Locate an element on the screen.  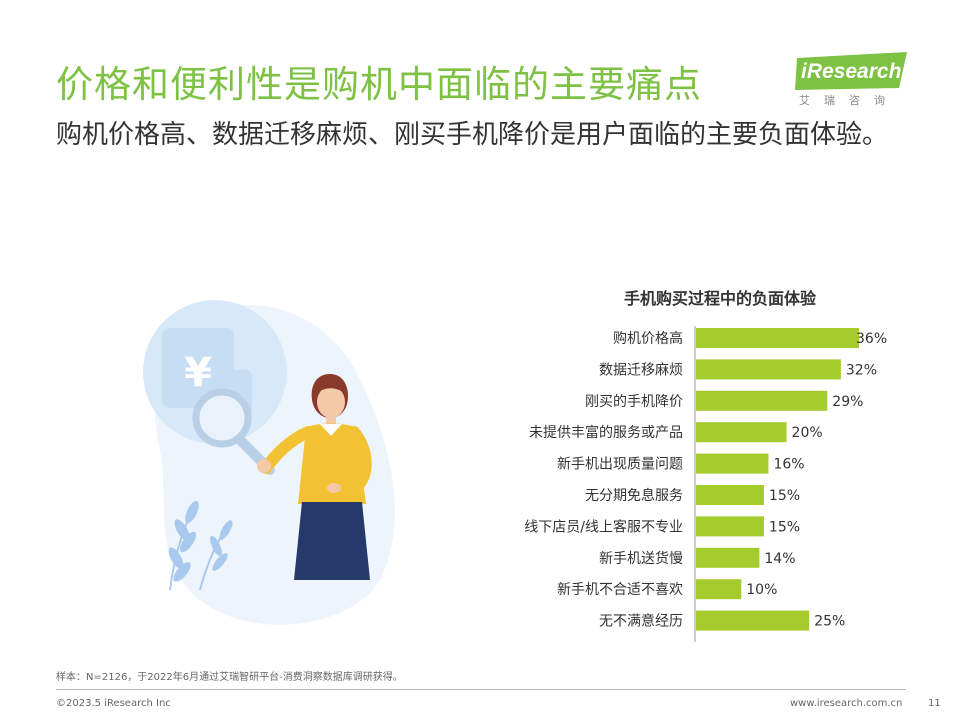
chart-title: 手机购买过程中的负面体验 is located at coordinates (719, 298).